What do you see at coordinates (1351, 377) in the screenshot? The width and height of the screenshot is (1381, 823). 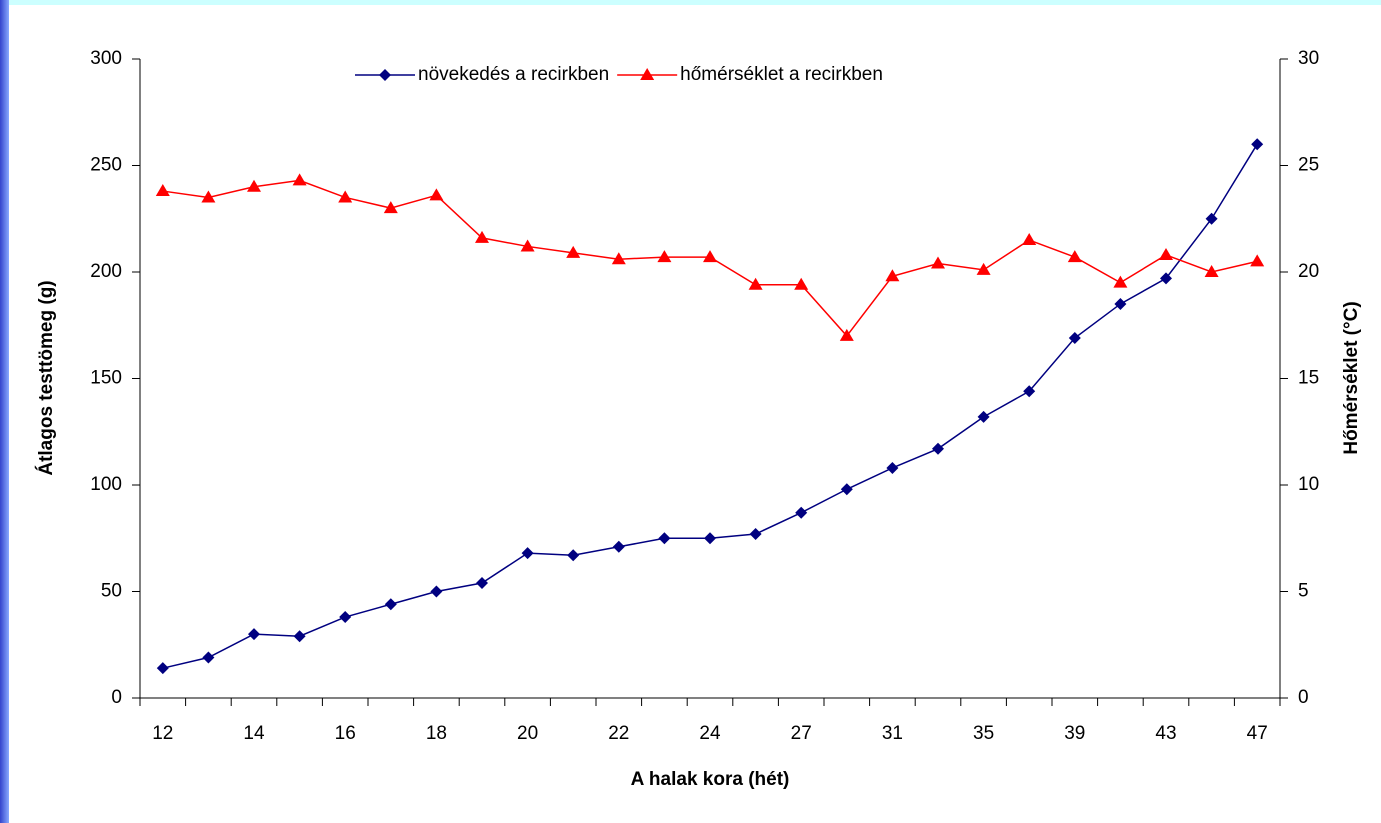 I see `y2-axis-title: Hőmérséklet (°C)` at bounding box center [1351, 377].